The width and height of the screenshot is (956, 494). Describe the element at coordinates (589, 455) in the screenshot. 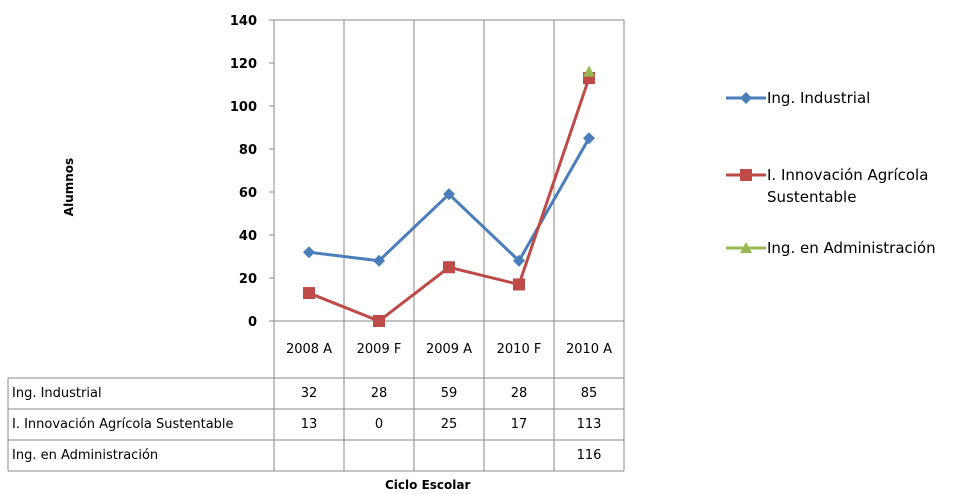

I see `table-value: 116` at that location.